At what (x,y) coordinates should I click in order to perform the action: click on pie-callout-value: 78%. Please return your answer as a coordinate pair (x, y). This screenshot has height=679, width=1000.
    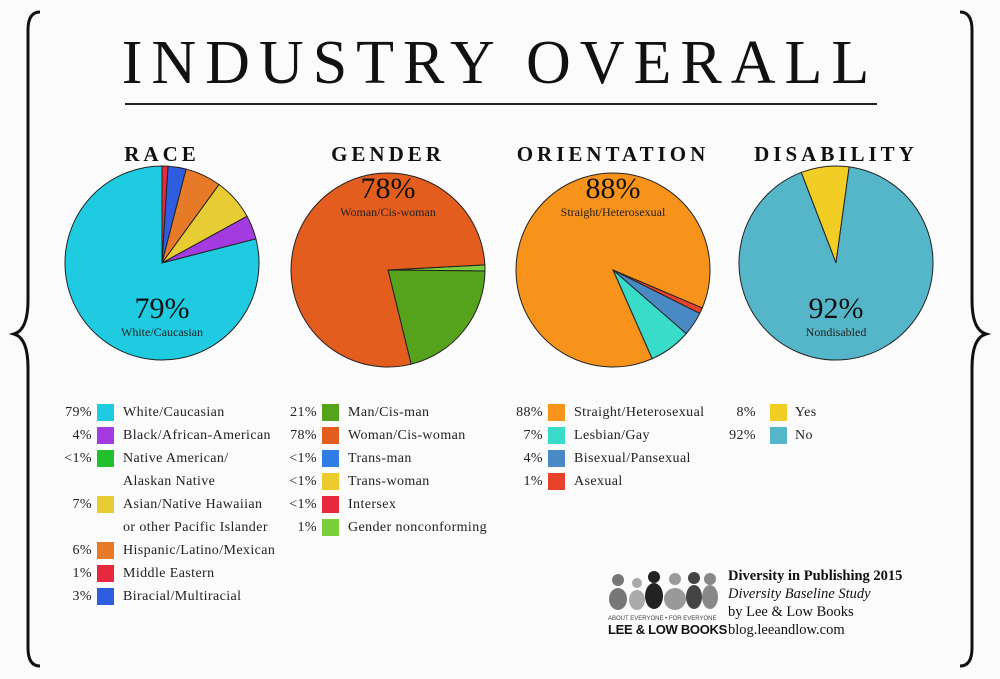
    Looking at the image, I should click on (388, 188).